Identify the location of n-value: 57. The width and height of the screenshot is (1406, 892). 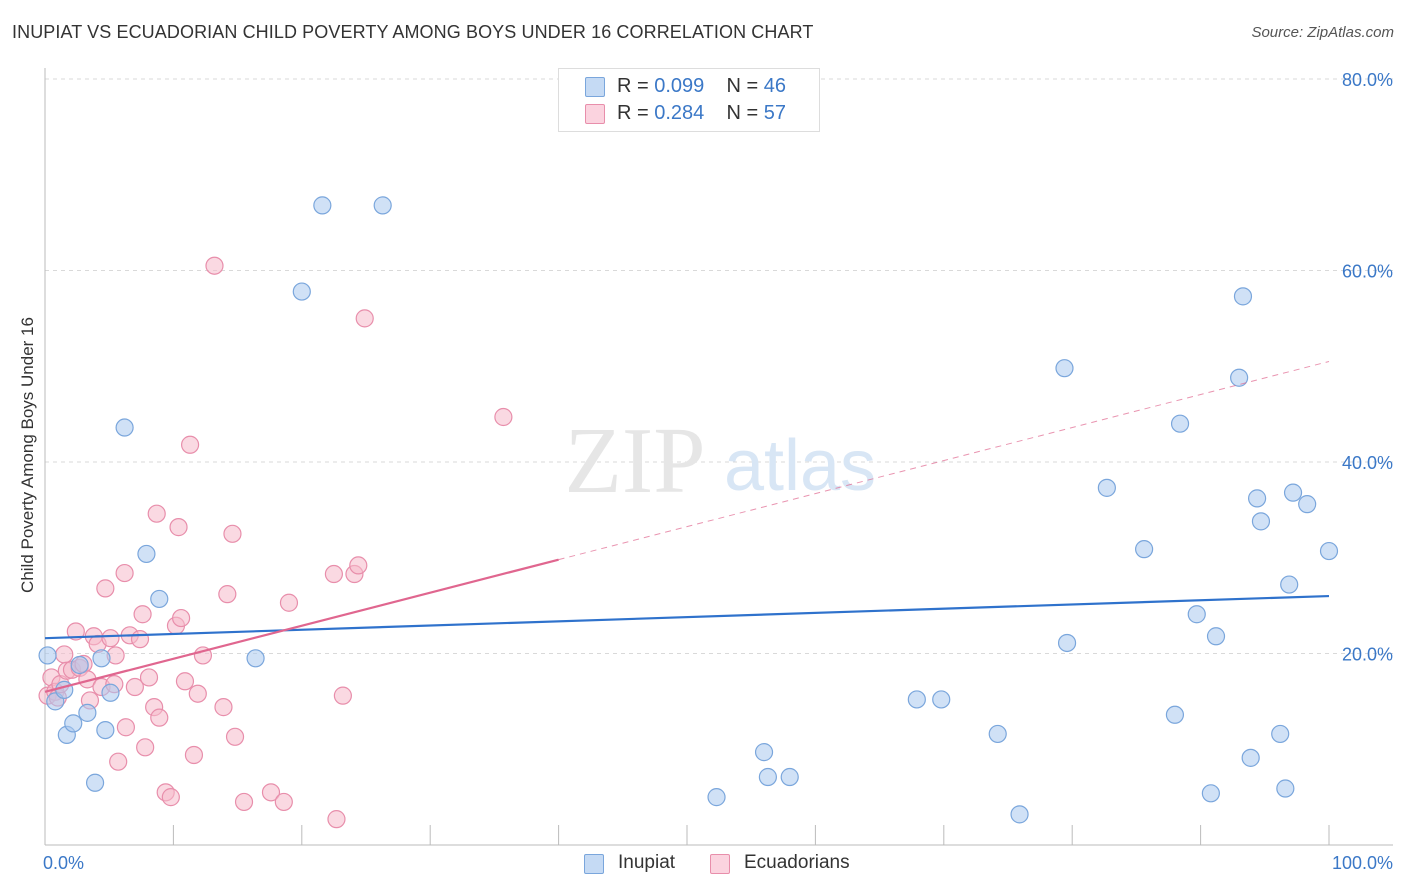
(775, 113).